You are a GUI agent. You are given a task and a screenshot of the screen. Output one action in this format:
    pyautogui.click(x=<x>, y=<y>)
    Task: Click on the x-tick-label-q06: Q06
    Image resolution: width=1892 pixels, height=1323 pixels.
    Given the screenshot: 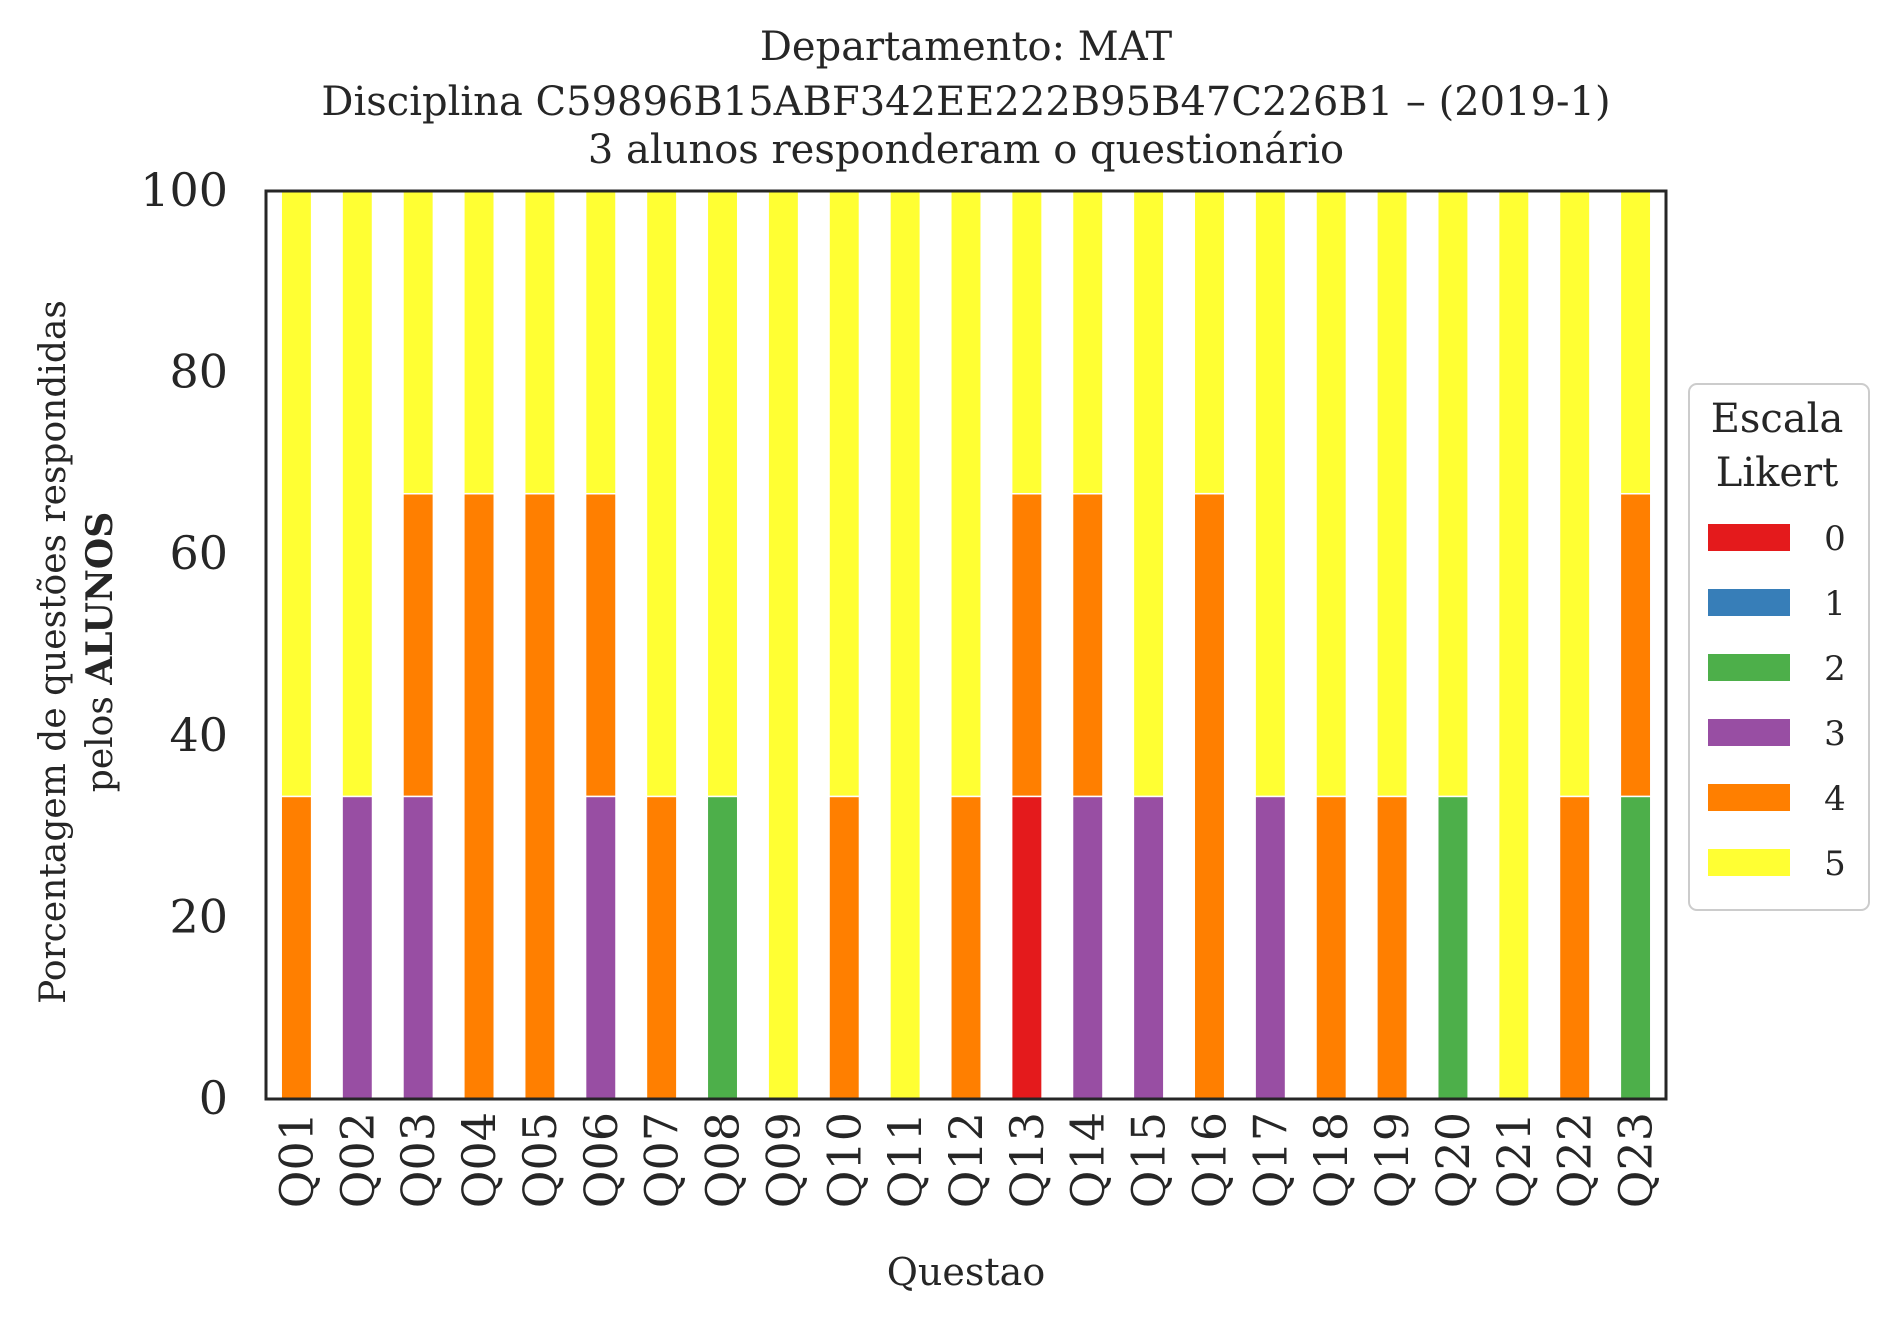 What is the action you would take?
    pyautogui.click(x=601, y=1160)
    